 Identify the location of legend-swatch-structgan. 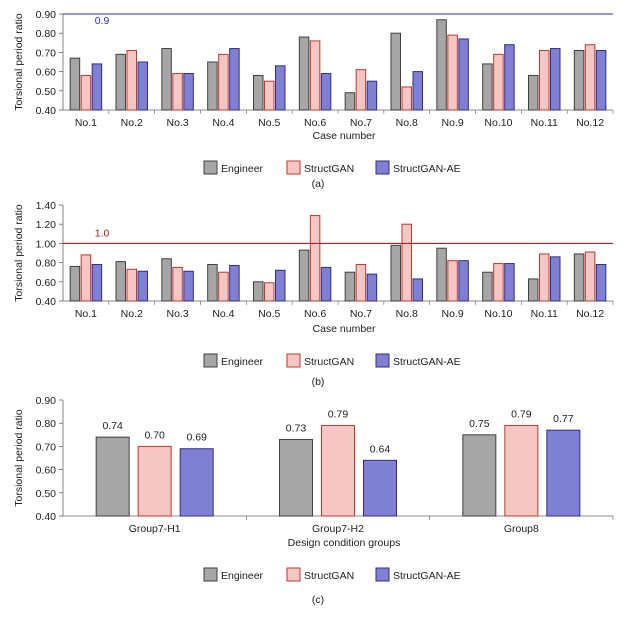
(293, 574).